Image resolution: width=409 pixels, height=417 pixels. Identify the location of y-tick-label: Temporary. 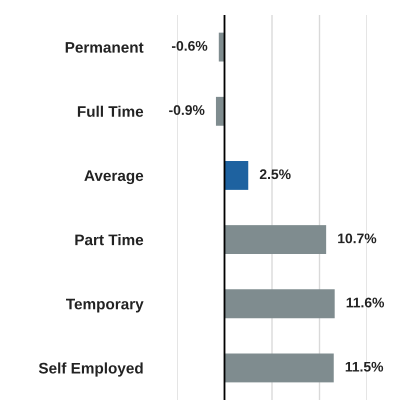
(105, 305).